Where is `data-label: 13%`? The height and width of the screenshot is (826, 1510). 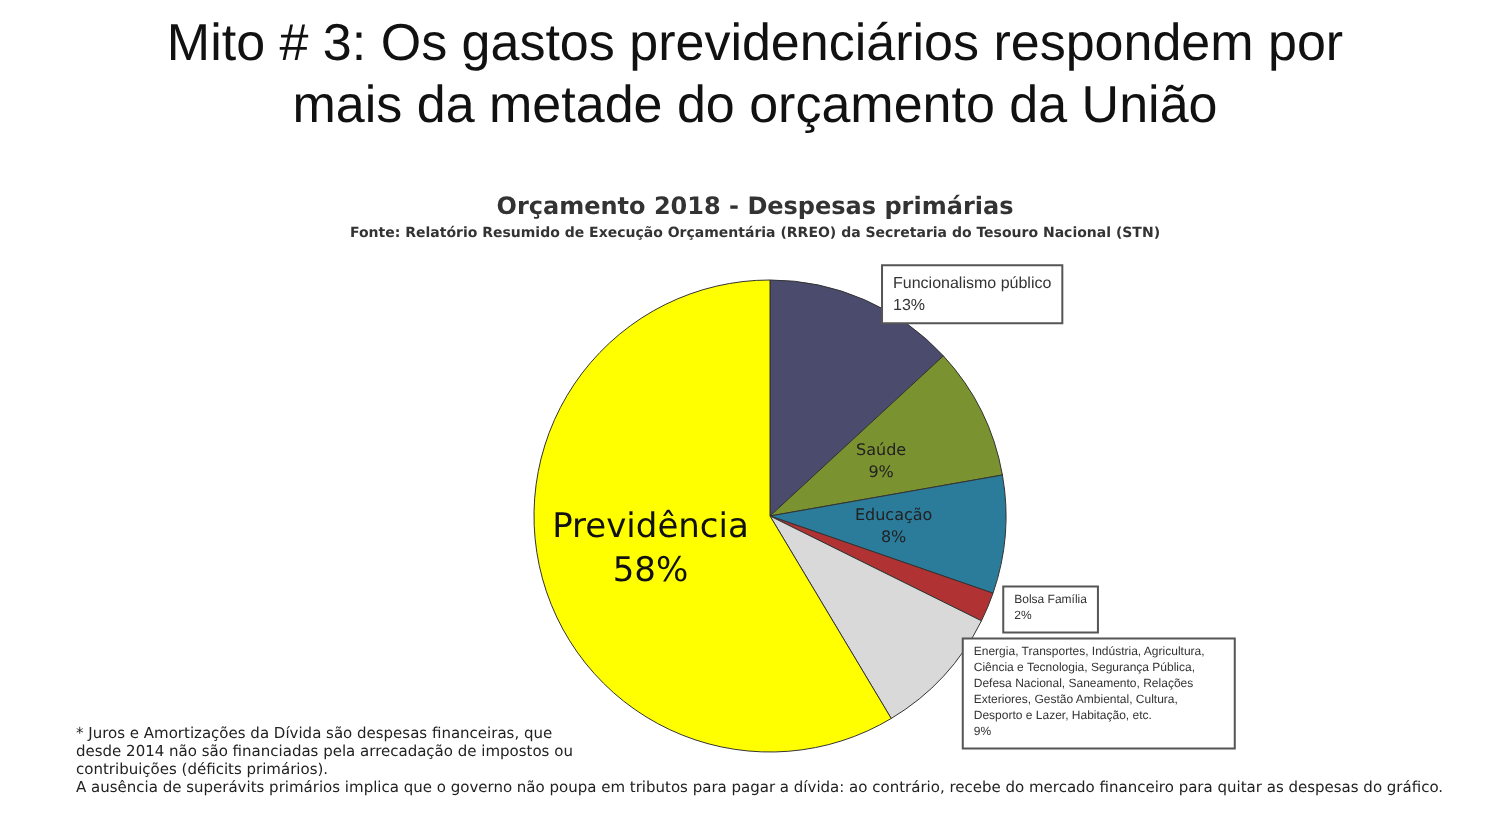
data-label: 13% is located at coordinates (909, 305).